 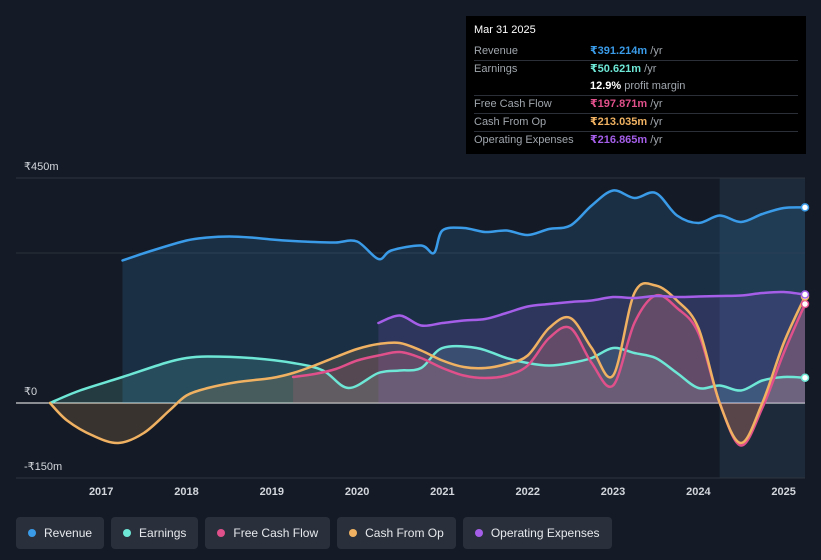 What do you see at coordinates (186, 492) in the screenshot?
I see `x-tick-label: 2018` at bounding box center [186, 492].